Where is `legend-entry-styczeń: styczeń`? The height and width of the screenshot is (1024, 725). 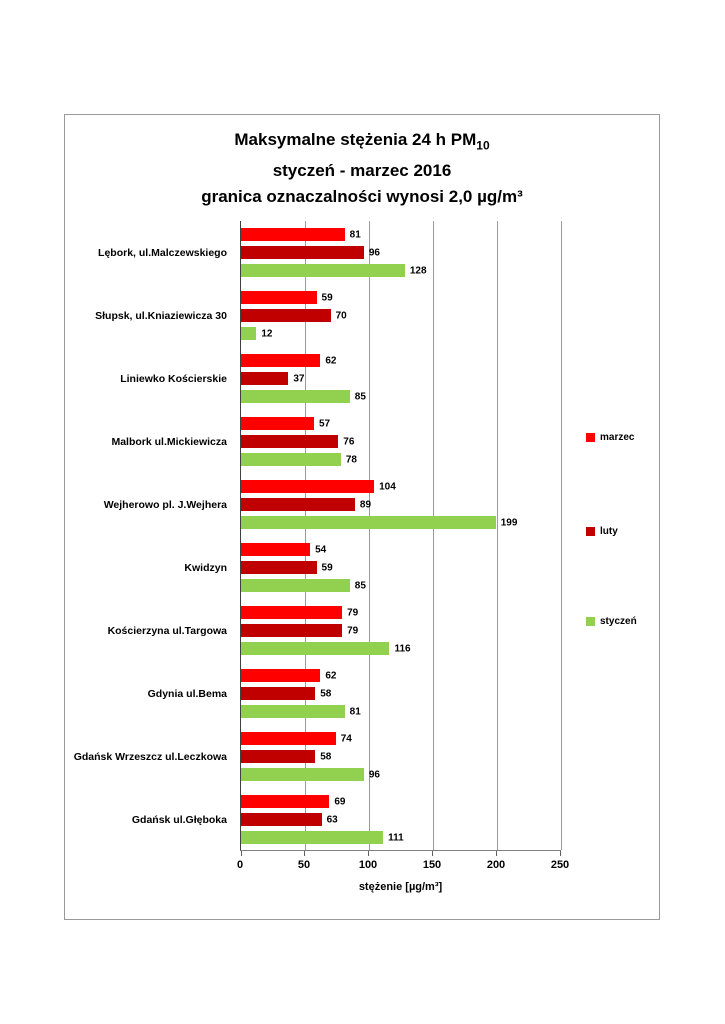
legend-entry-styczeń: styczeń is located at coordinates (611, 621).